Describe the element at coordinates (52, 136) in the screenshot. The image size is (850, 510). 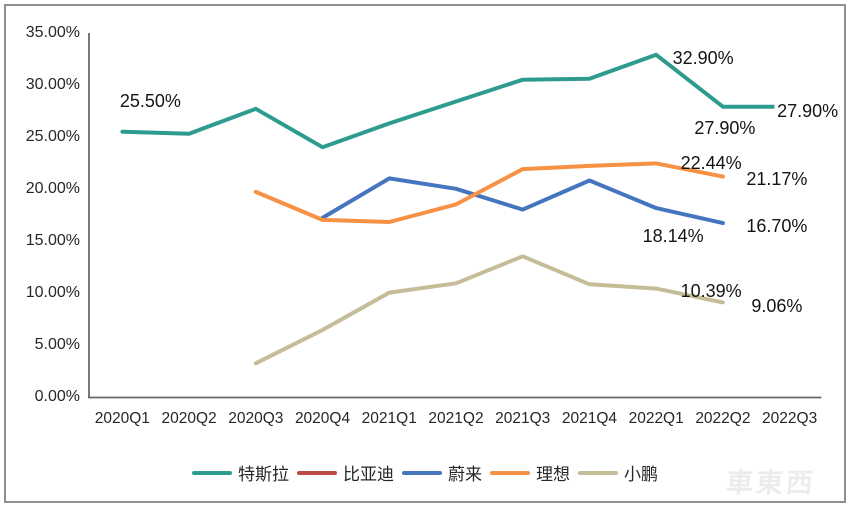
I see `y-axis-label: 25.00%` at that location.